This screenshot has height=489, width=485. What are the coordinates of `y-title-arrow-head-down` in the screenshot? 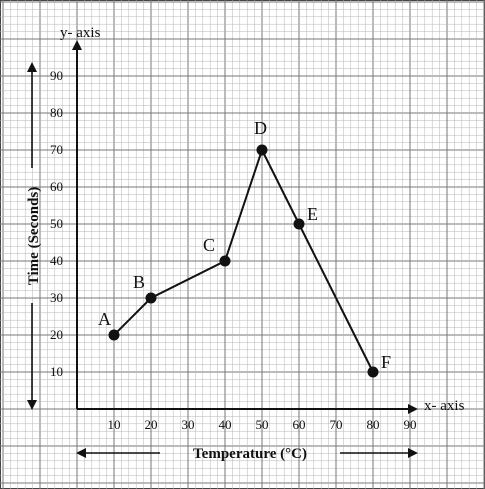 It's located at (32, 405).